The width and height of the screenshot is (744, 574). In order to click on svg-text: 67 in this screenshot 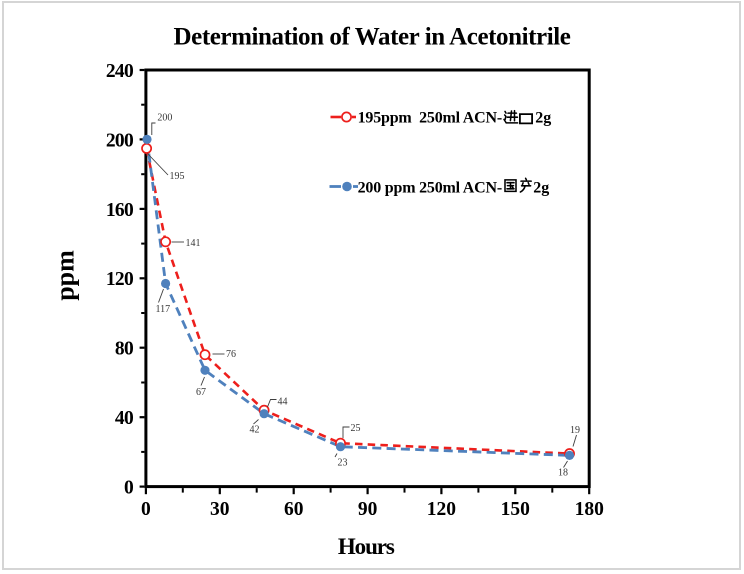, I will do `click(201, 392)`.